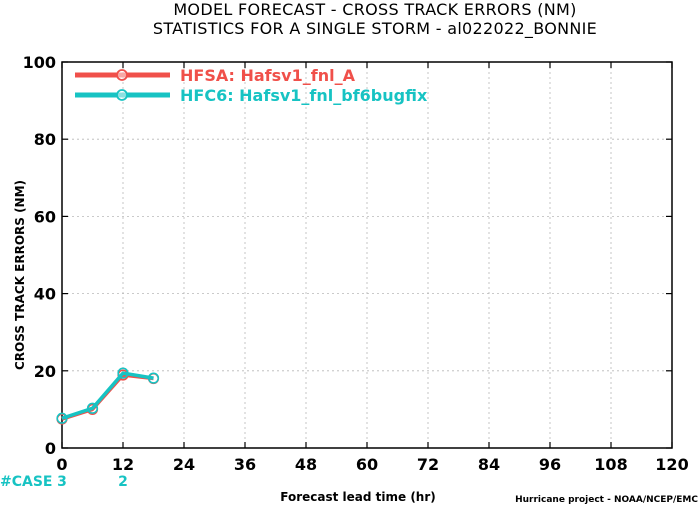 This screenshot has width=700, height=506. Describe the element at coordinates (45, 294) in the screenshot. I see `y-tick-label: 40` at that location.